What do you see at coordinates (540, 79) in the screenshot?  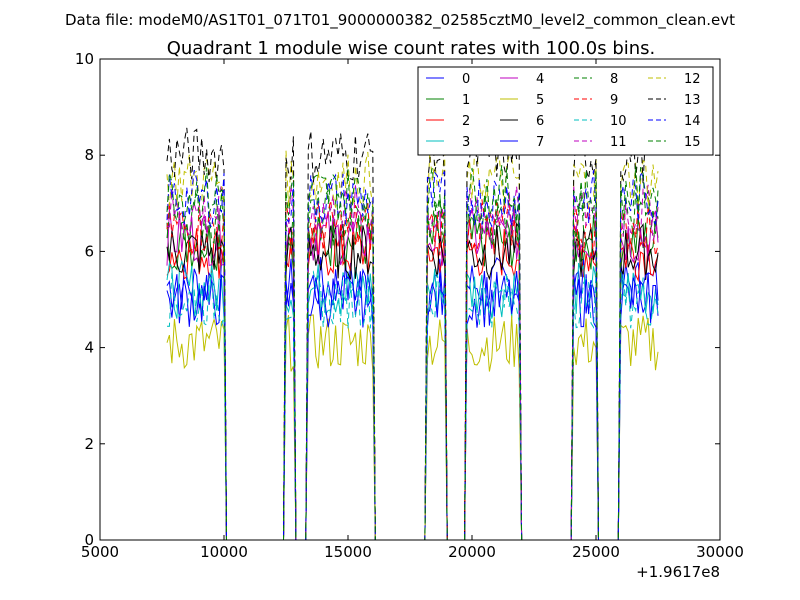 I see `legend-label-4: 4` at bounding box center [540, 79].